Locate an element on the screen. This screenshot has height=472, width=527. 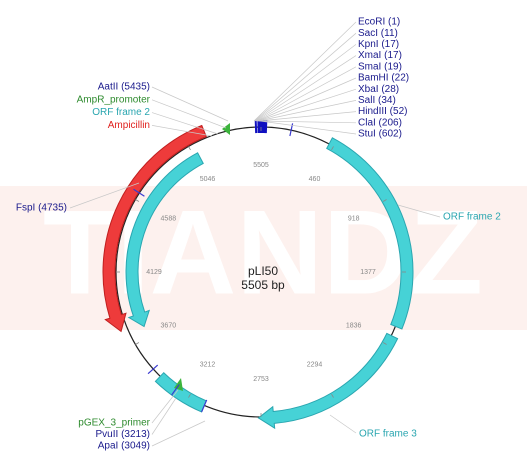
ruler-label: 918 is located at coordinates (354, 218).